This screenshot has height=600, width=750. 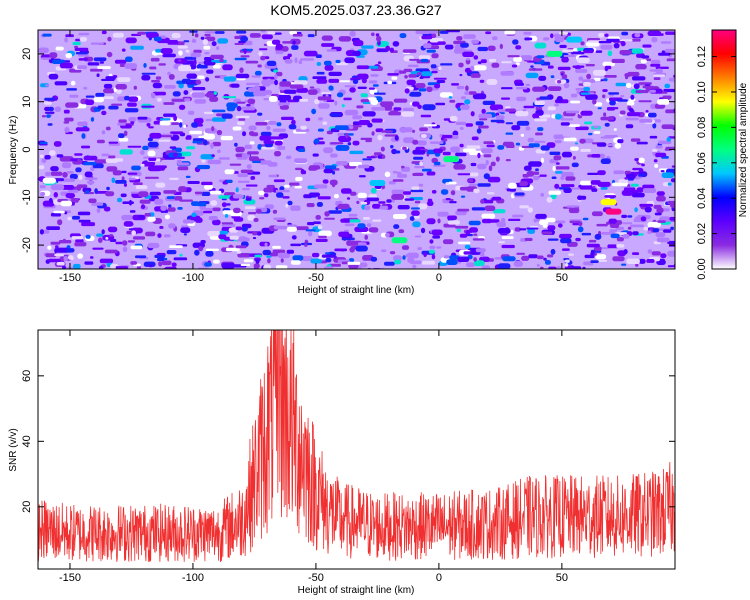 I want to click on snr-y-axis-label: SNR (v/v), so click(x=13, y=449).